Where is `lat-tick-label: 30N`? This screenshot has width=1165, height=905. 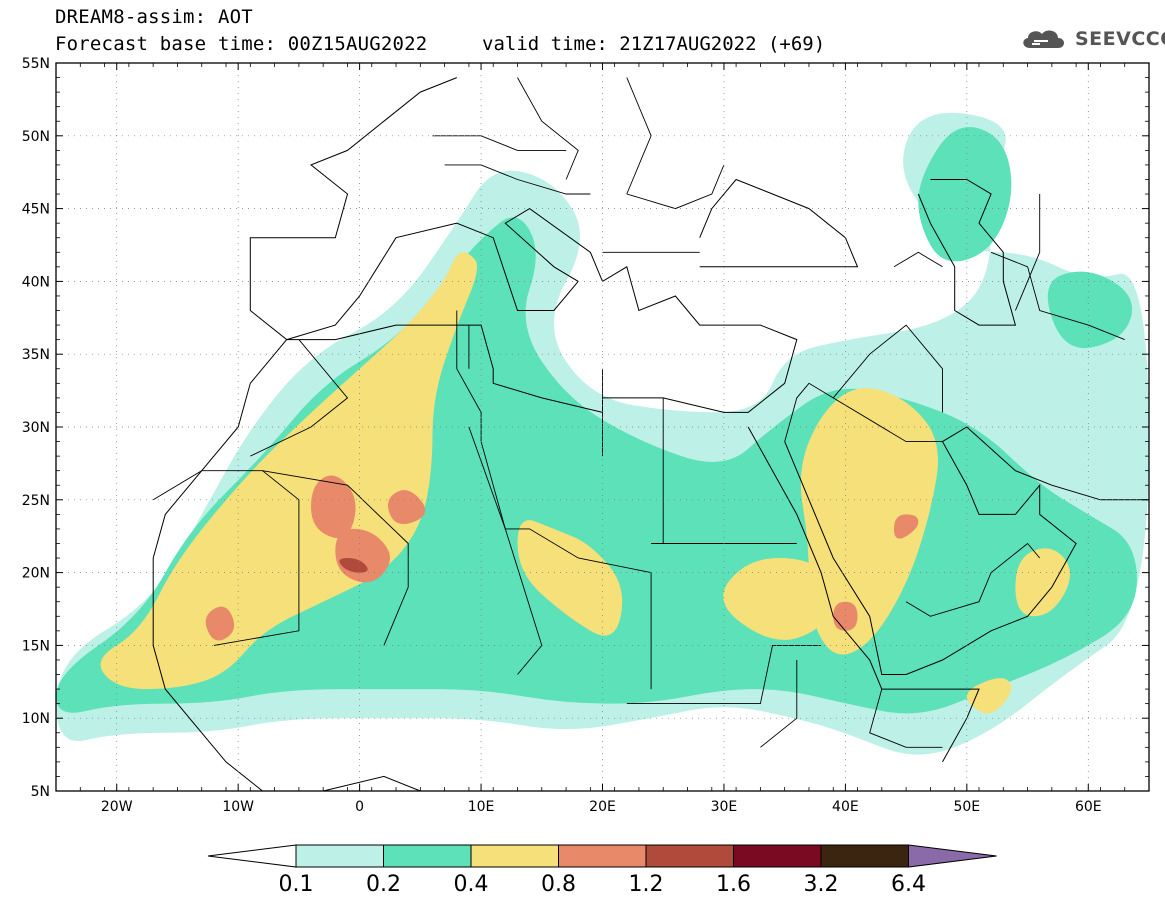
lat-tick-label: 30N is located at coordinates (36, 428).